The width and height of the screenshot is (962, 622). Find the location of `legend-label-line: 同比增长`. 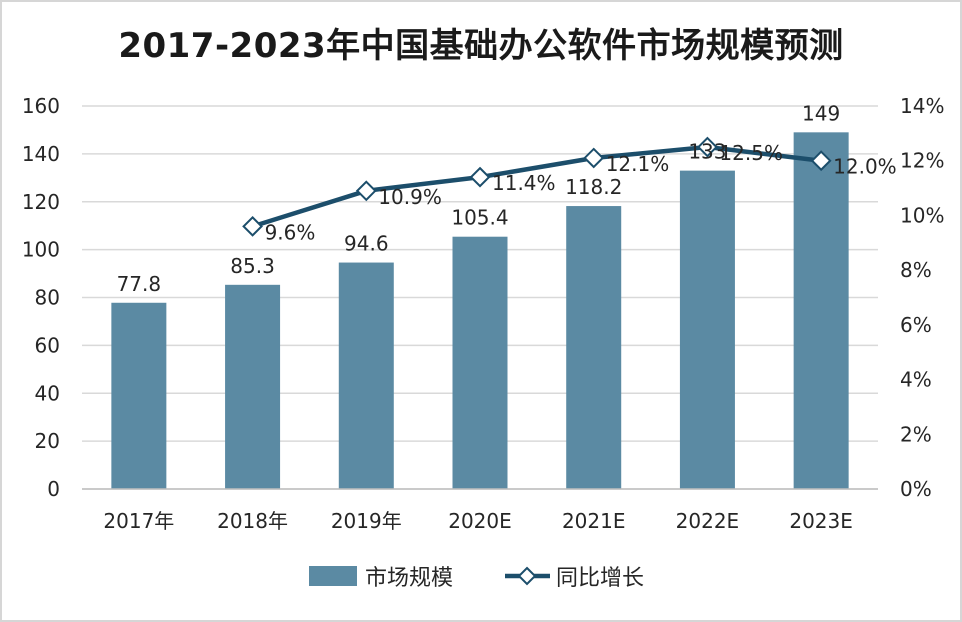

legend-label-line: 同比增长 is located at coordinates (600, 578).